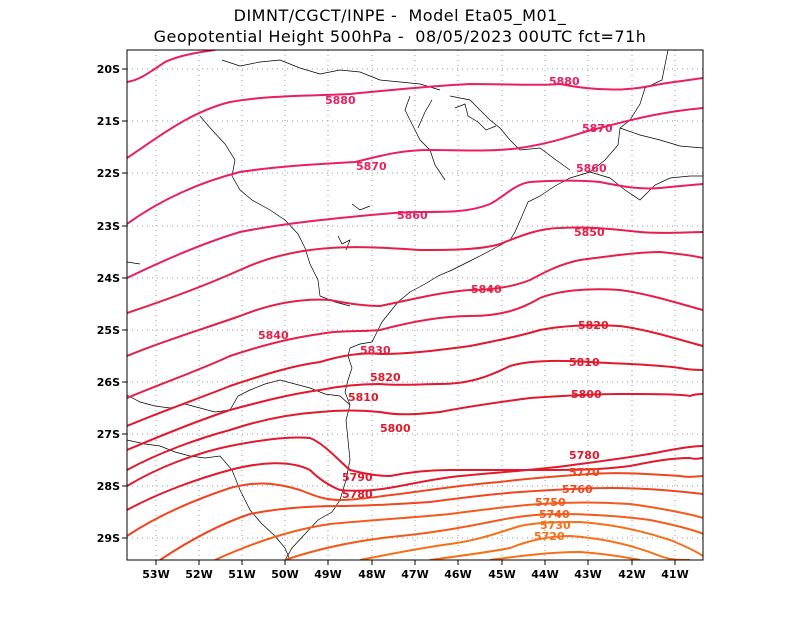 This screenshot has height=618, width=800. I want to click on contour-label: 5720, so click(549, 536).